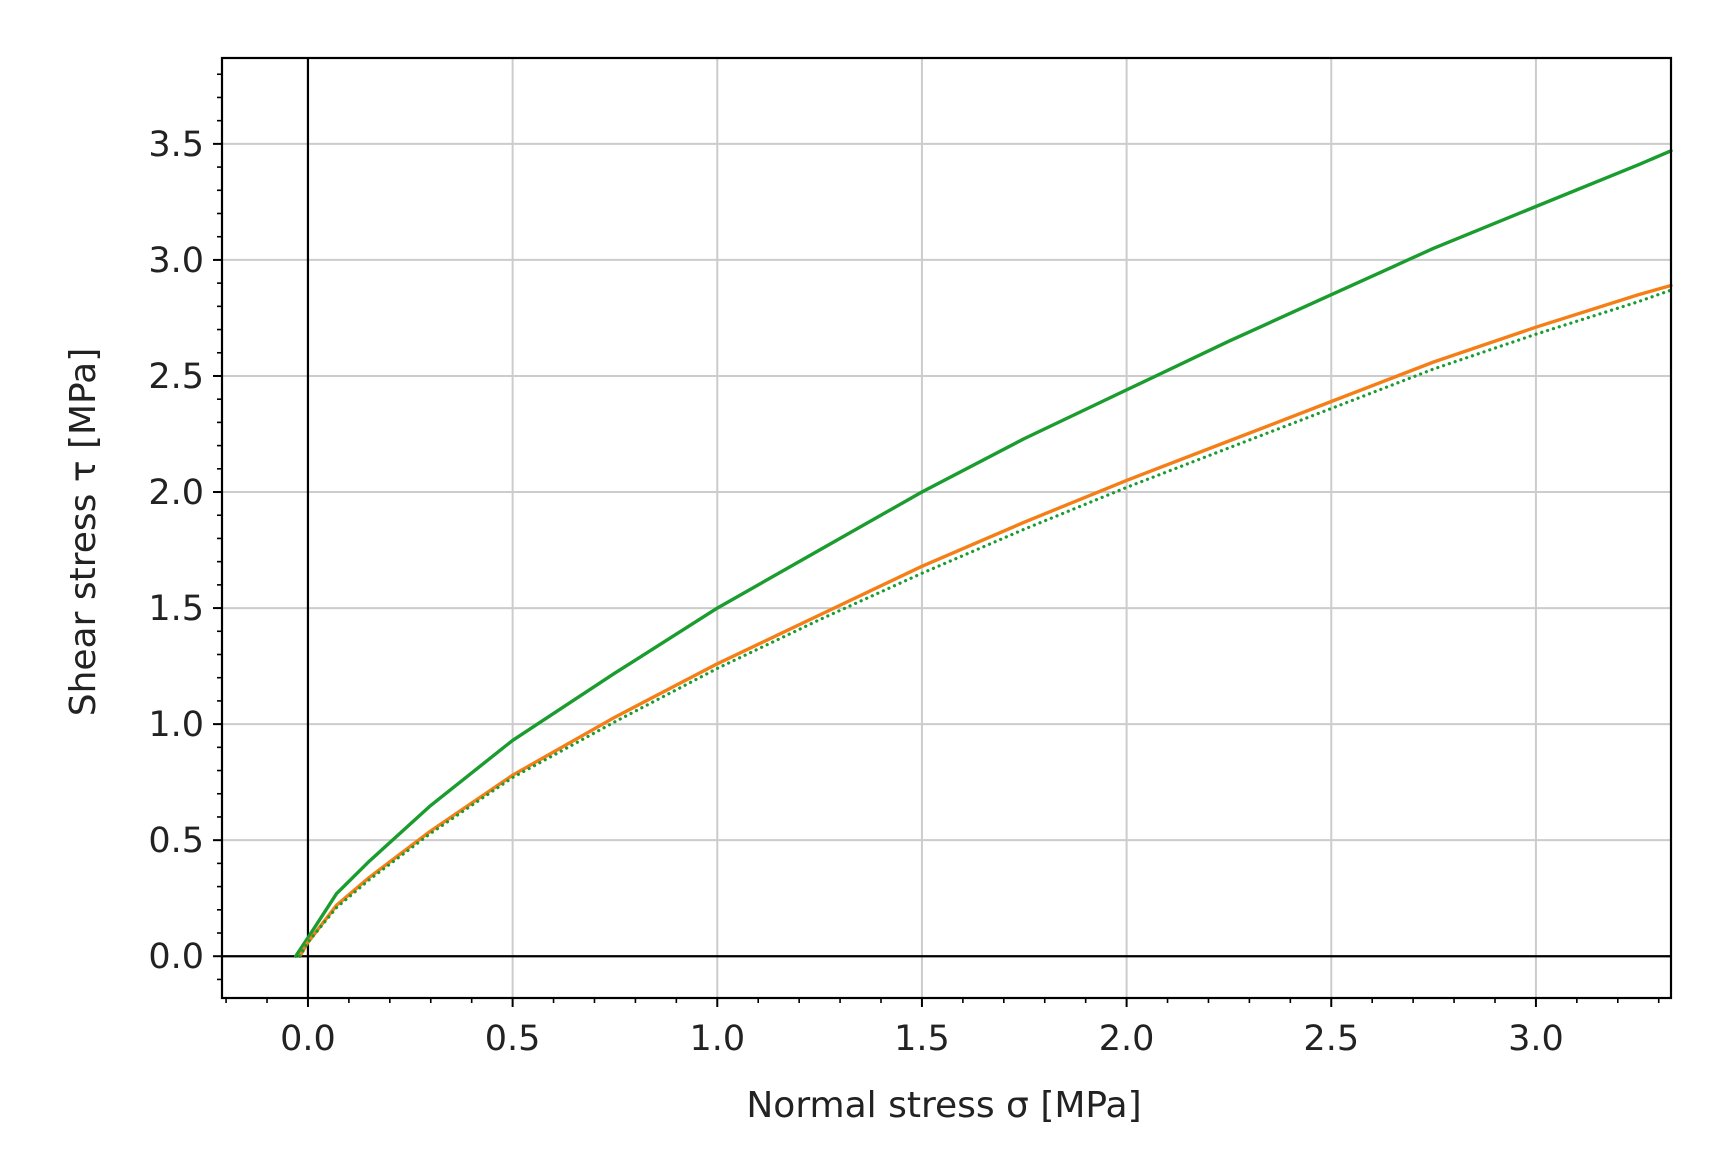 The height and width of the screenshot is (1165, 1713). What do you see at coordinates (176, 841) in the screenshot?
I see `y-tick-label: 0.5` at bounding box center [176, 841].